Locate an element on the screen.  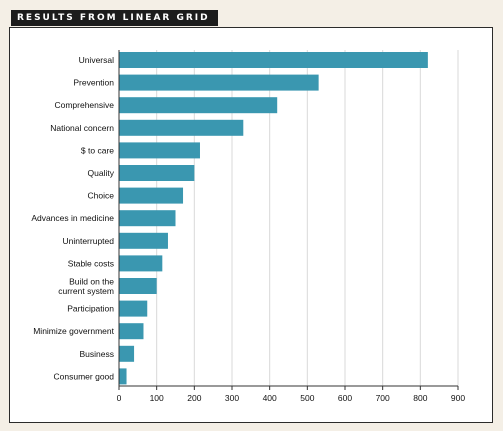
category-label-10: Build on the current system is located at coordinates (86, 286).